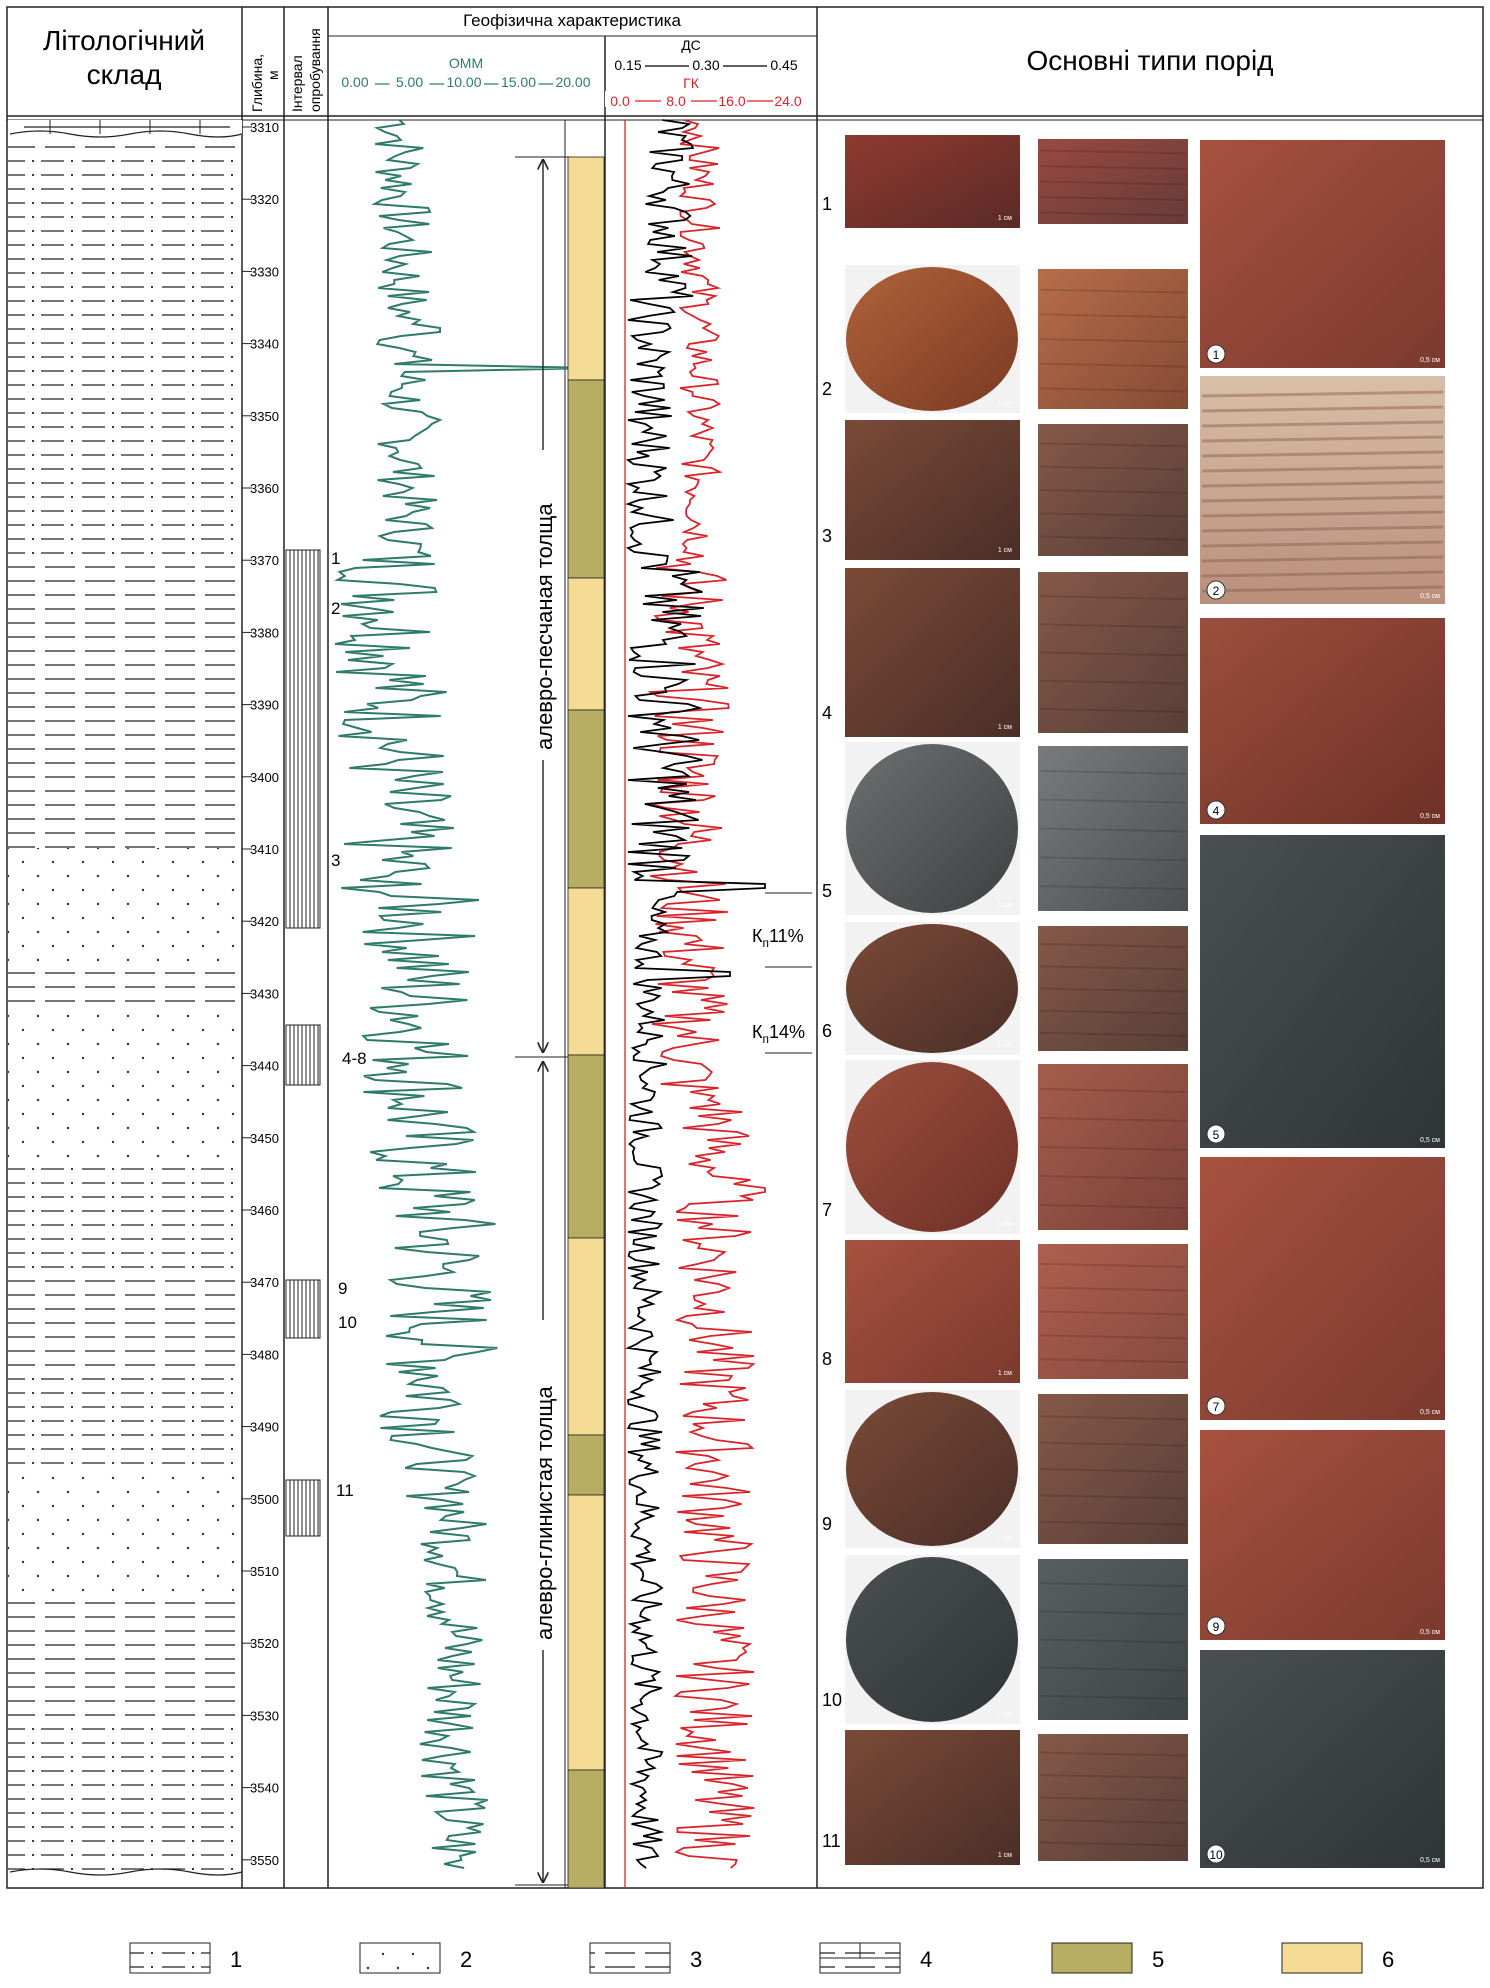 The width and height of the screenshot is (1490, 1988). Describe the element at coordinates (264, 1282) in the screenshot. I see `depth-tick-label: 3470` at that location.